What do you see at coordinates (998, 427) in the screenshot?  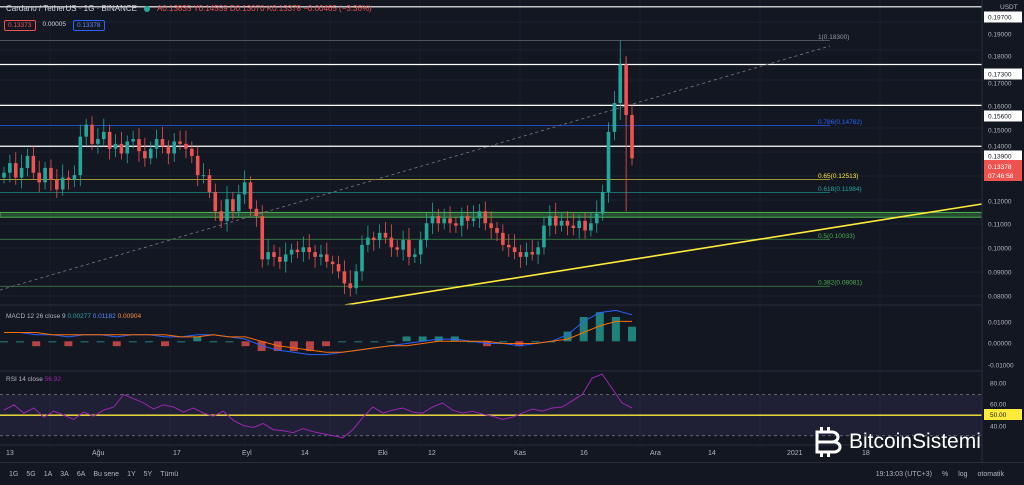 I see `rsi-y-tick-label: 40.00` at bounding box center [998, 427].